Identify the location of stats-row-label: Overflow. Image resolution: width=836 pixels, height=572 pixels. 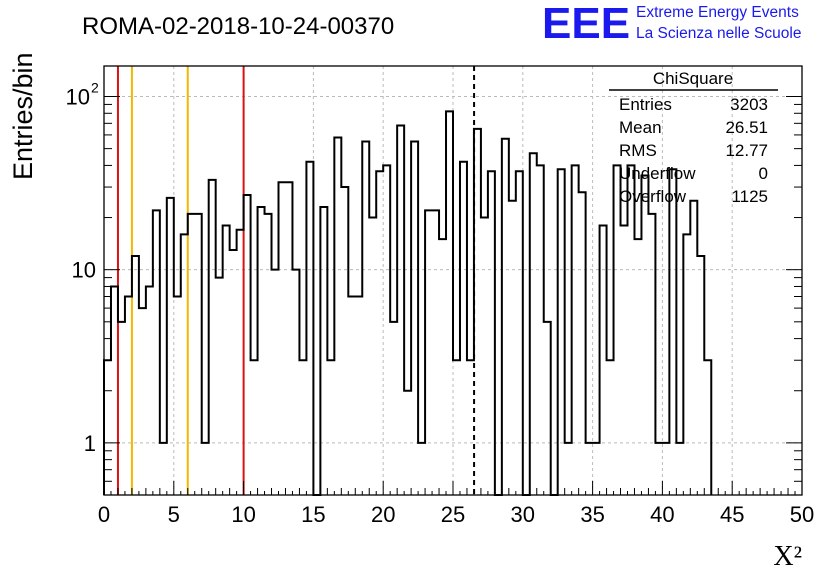
(653, 196).